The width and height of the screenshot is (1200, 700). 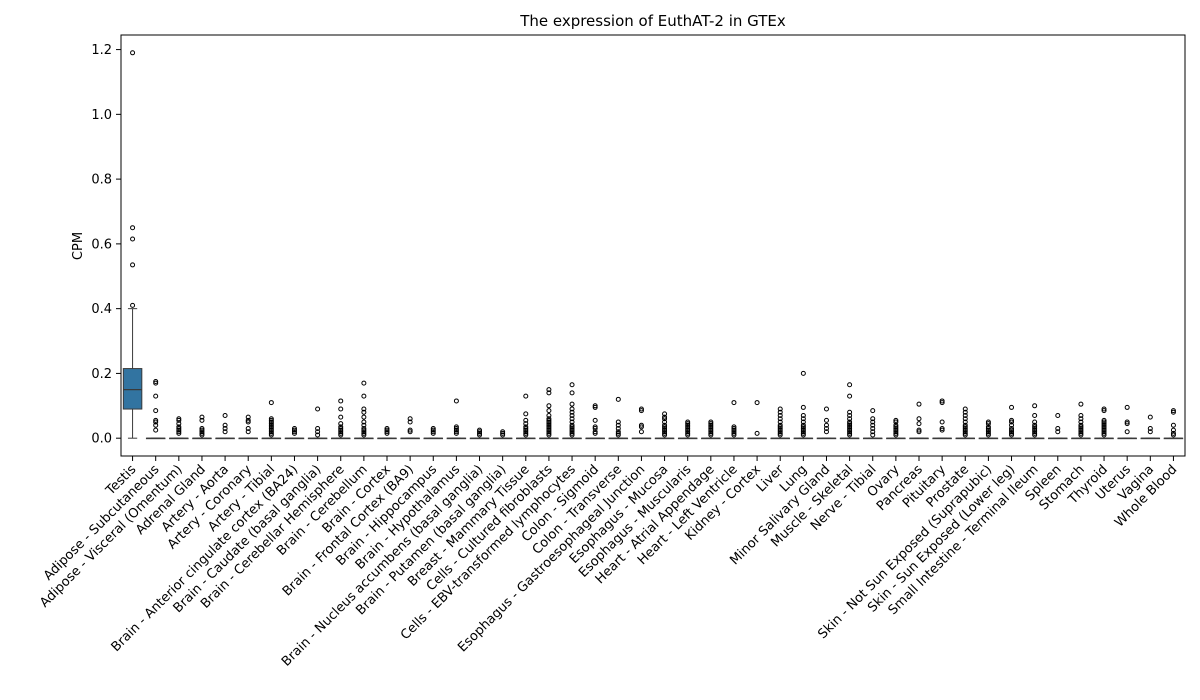 What do you see at coordinates (101, 244) in the screenshot?
I see `y-tick-label: 0.6` at bounding box center [101, 244].